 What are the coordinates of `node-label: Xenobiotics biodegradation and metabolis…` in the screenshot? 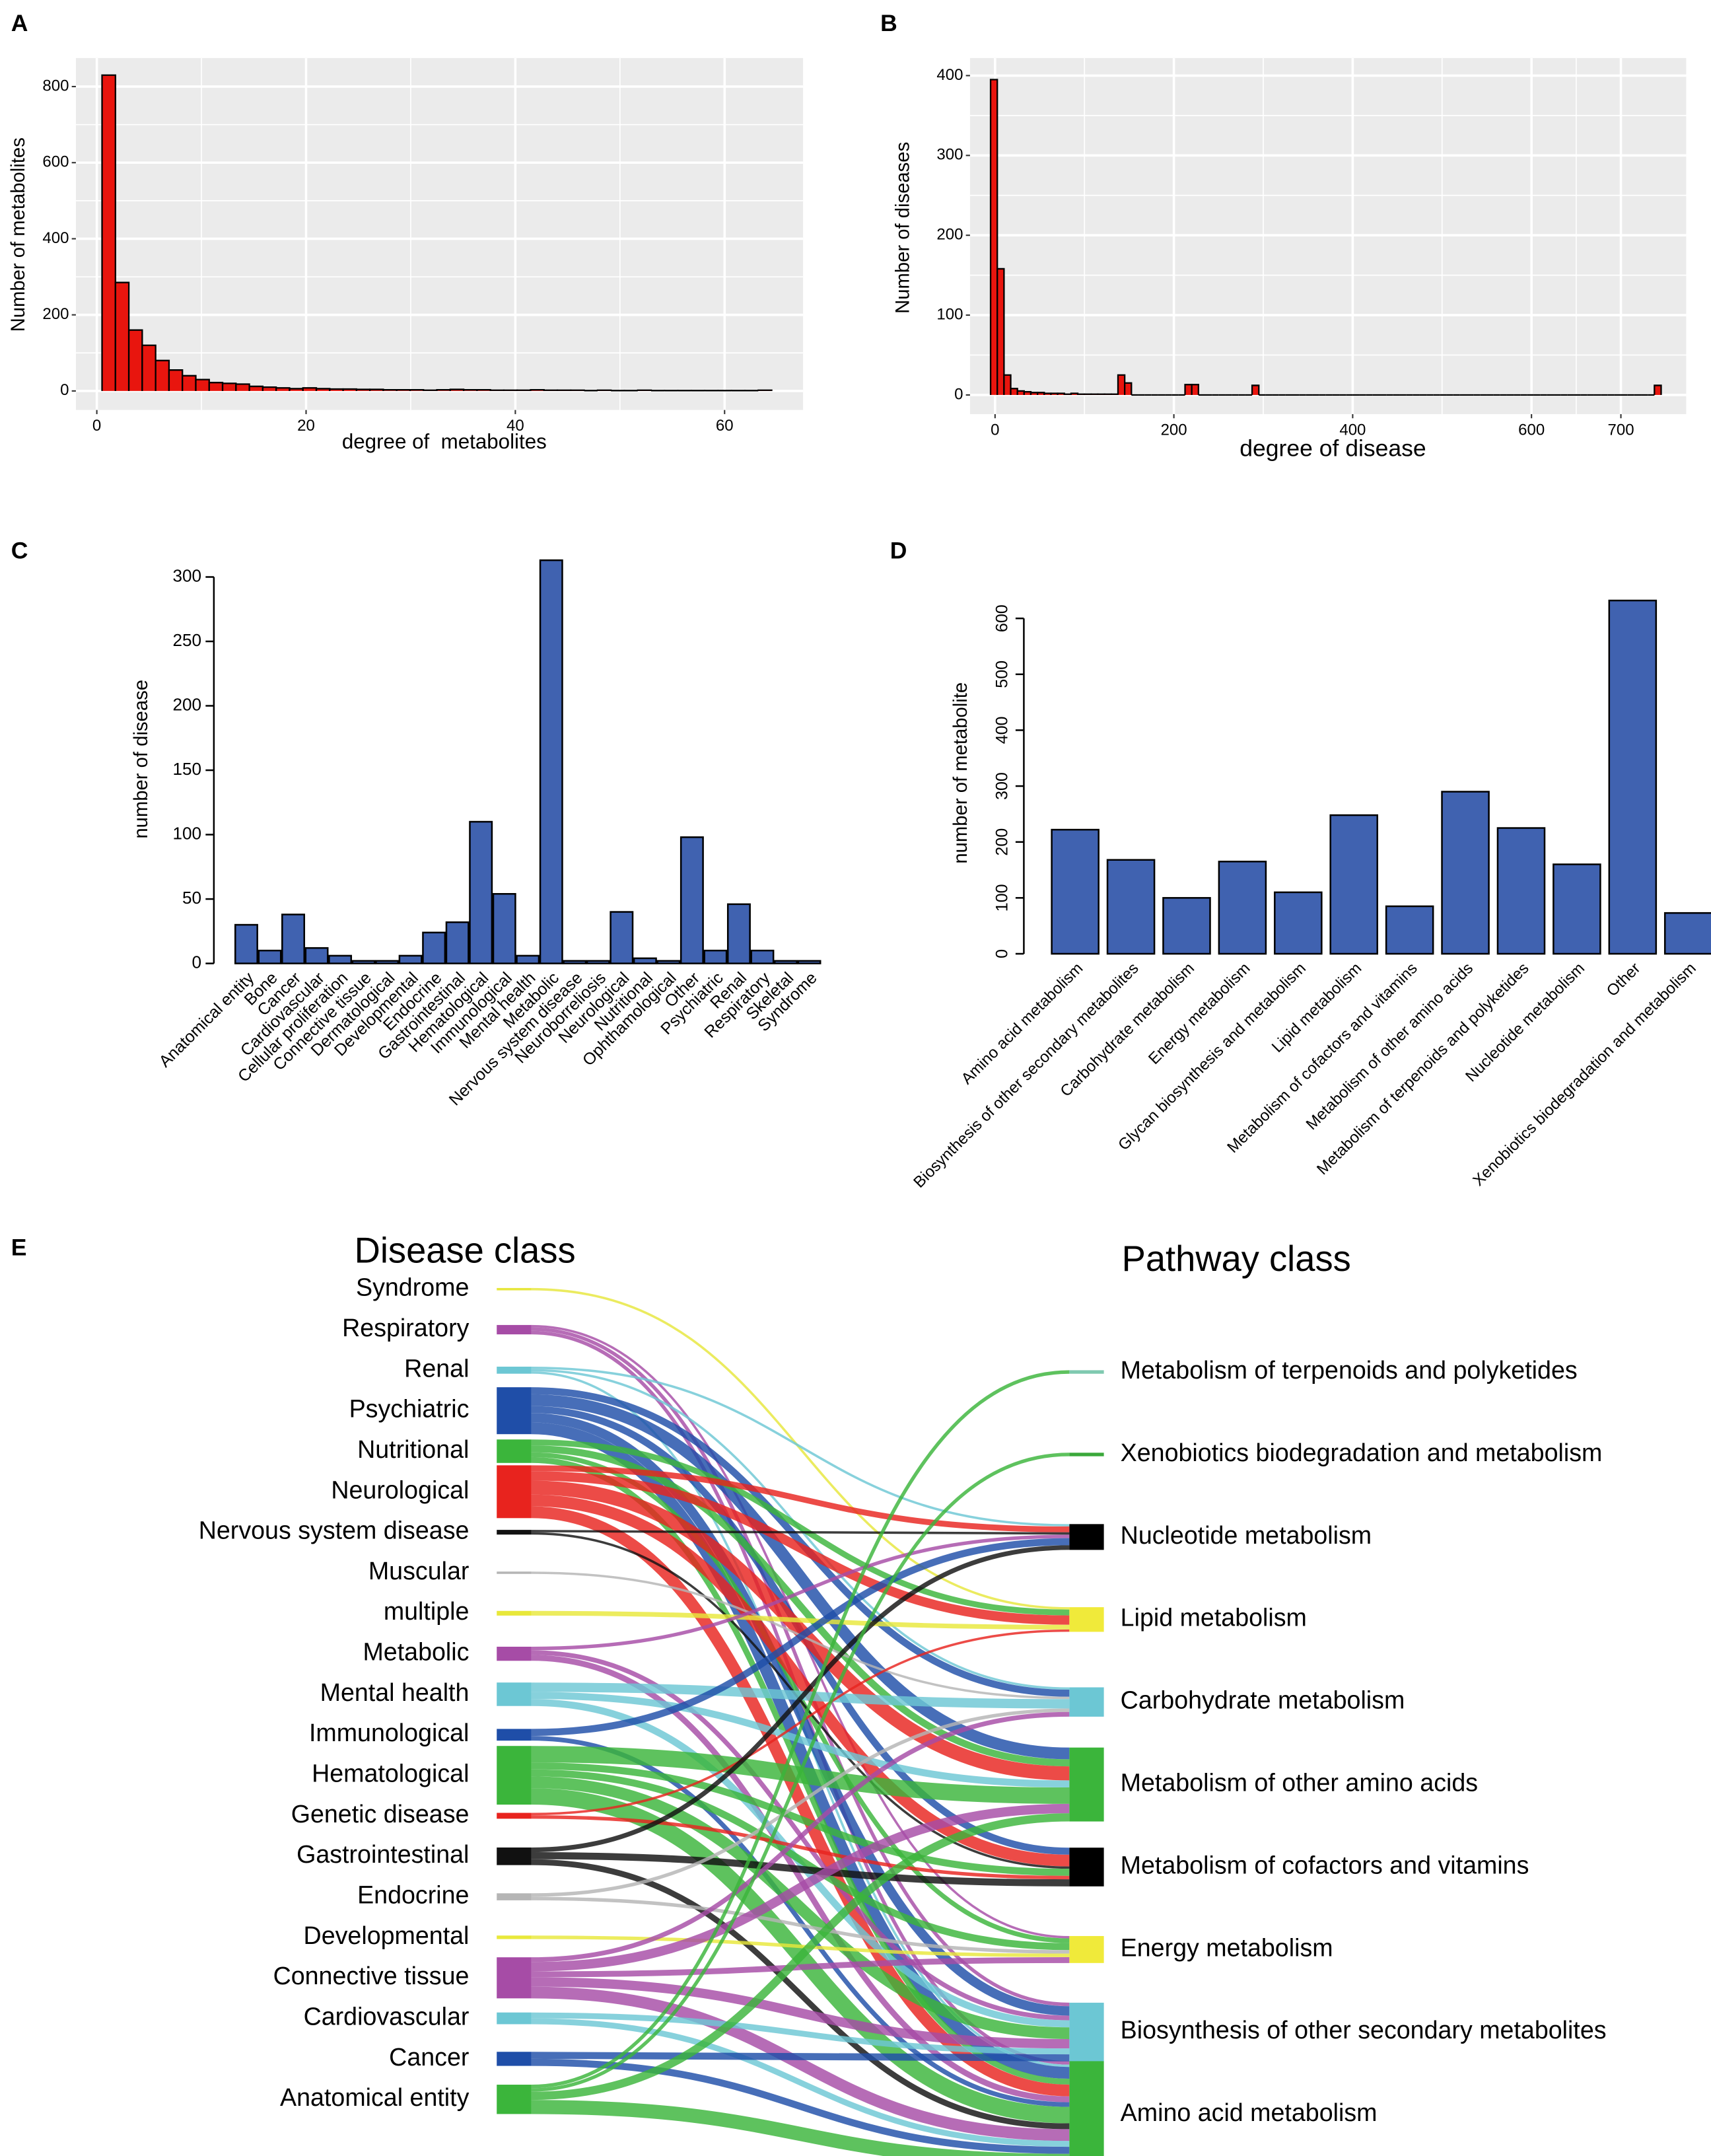 It's located at (1362, 1452).